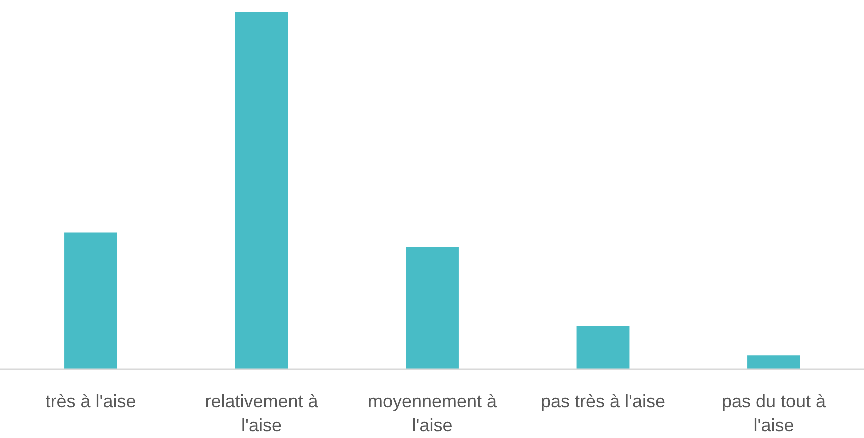  Describe the element at coordinates (91, 402) in the screenshot. I see `x-tick-label: très à l'aise` at that location.